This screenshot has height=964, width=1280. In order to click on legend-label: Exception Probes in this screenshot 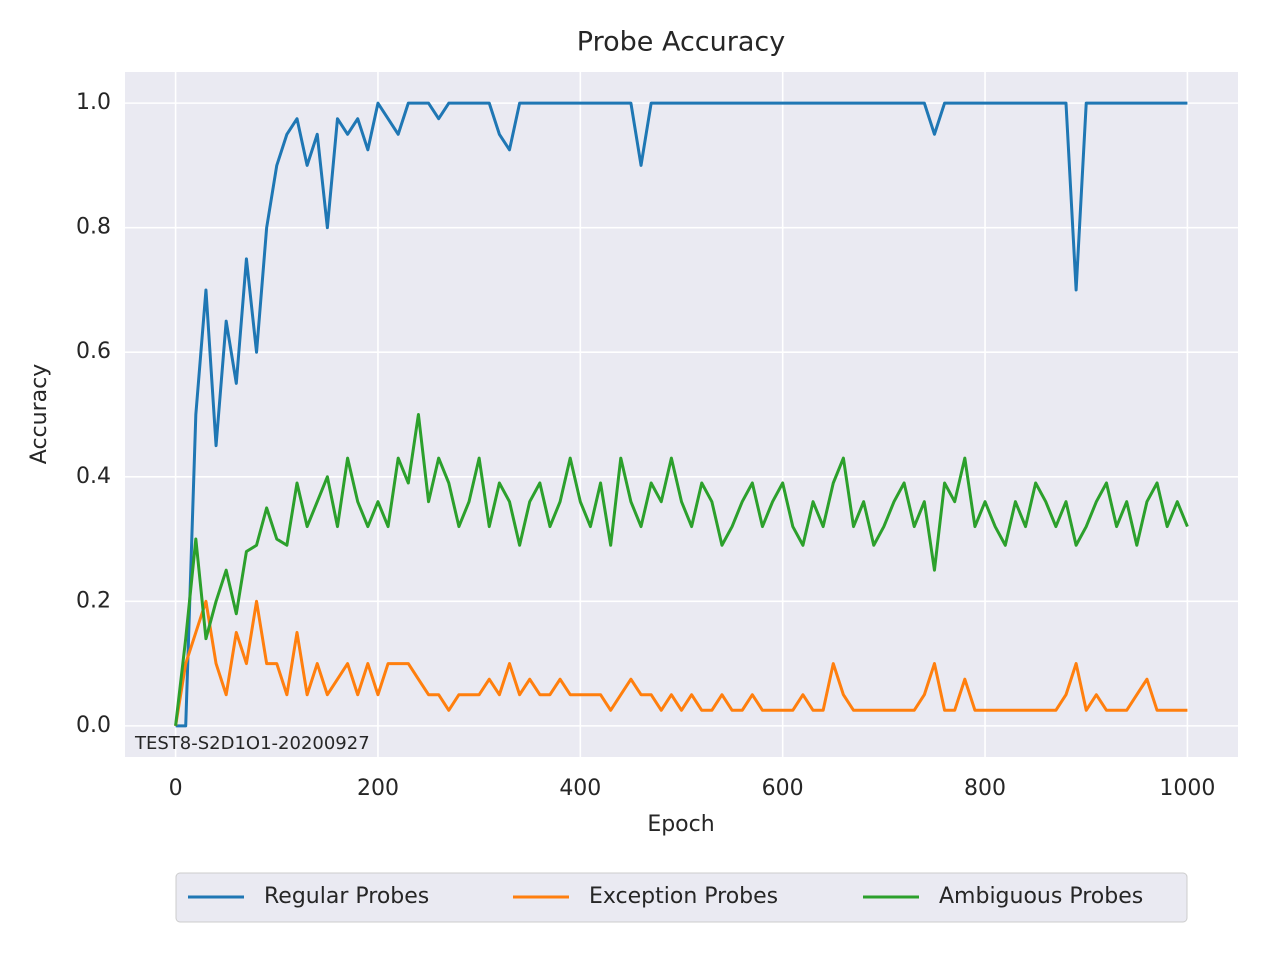, I will do `click(683, 896)`.